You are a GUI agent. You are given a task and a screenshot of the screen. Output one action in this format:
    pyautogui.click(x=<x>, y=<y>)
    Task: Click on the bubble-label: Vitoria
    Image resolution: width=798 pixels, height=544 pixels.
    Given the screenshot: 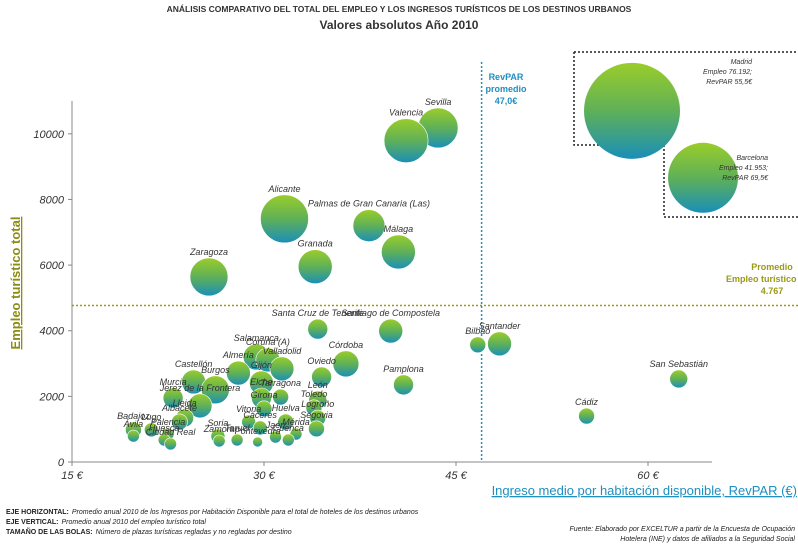 What is the action you would take?
    pyautogui.click(x=248, y=409)
    